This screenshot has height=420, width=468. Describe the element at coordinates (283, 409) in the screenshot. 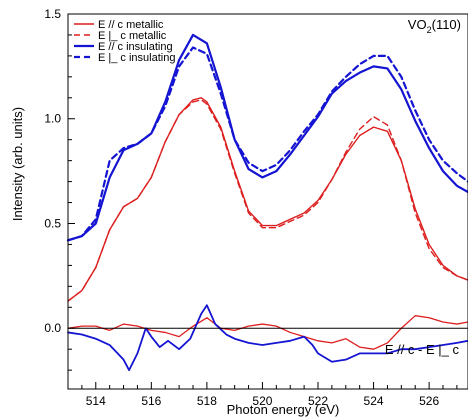

I see `x-axis-label: Photon energy (eV)` at that location.